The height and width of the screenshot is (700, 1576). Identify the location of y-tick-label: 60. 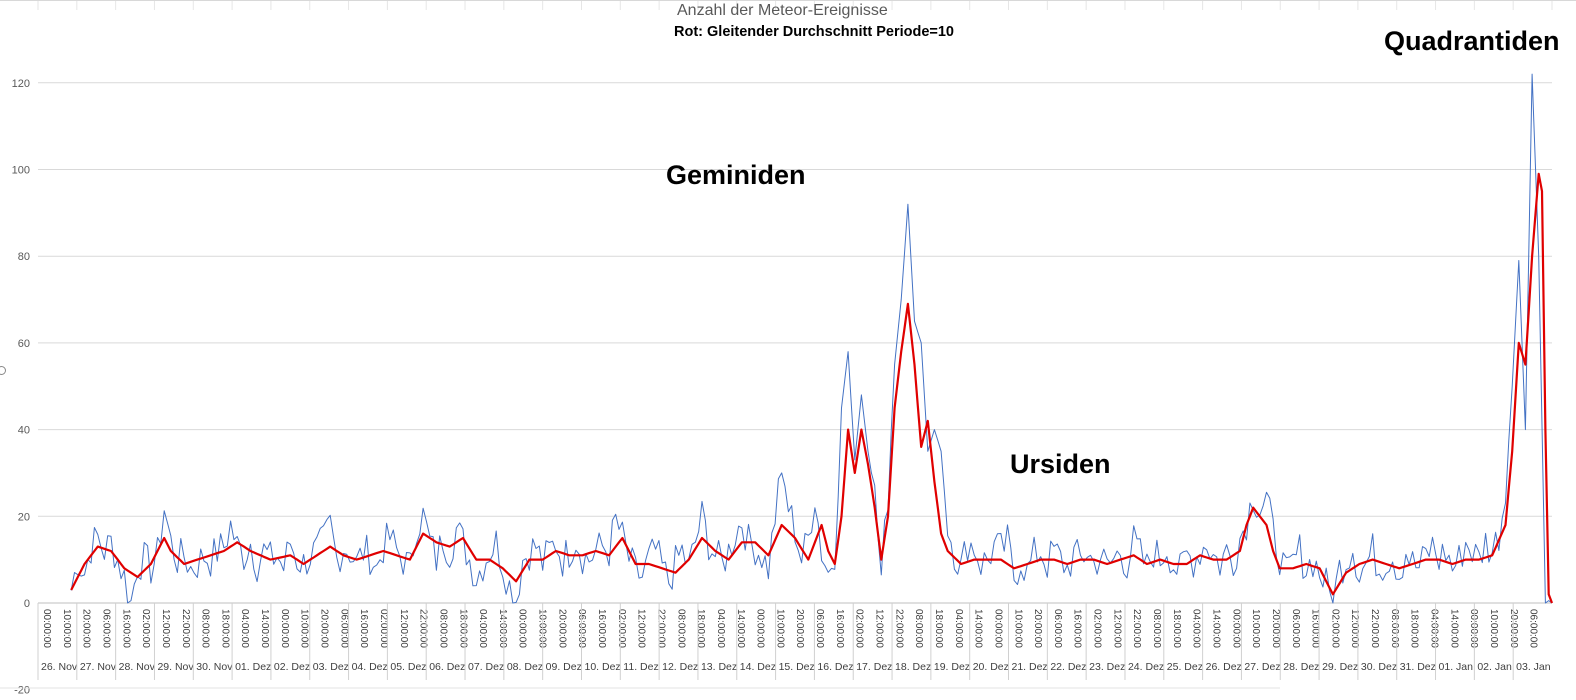
(24, 344).